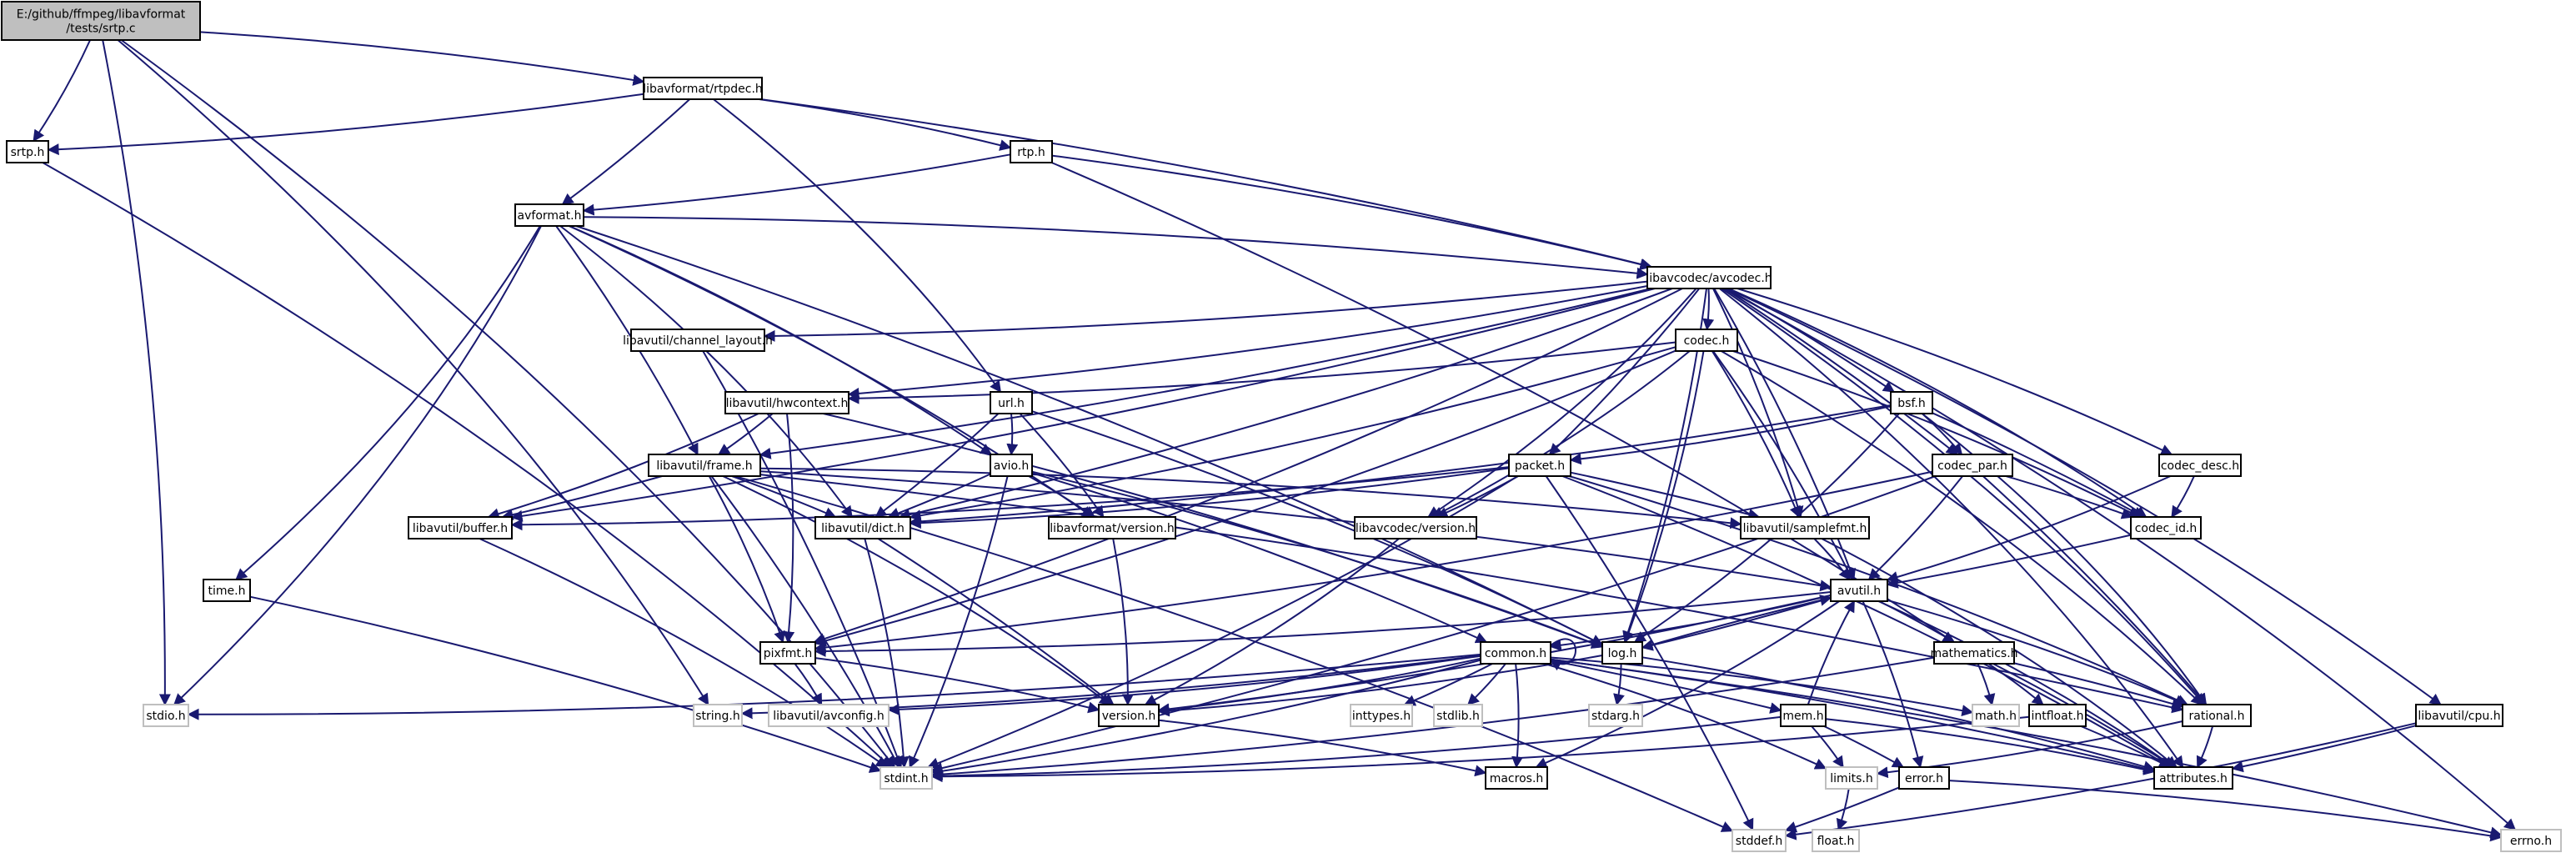 The width and height of the screenshot is (2576, 853). I want to click on edge-memh-to-stdint, so click(1356, 748).